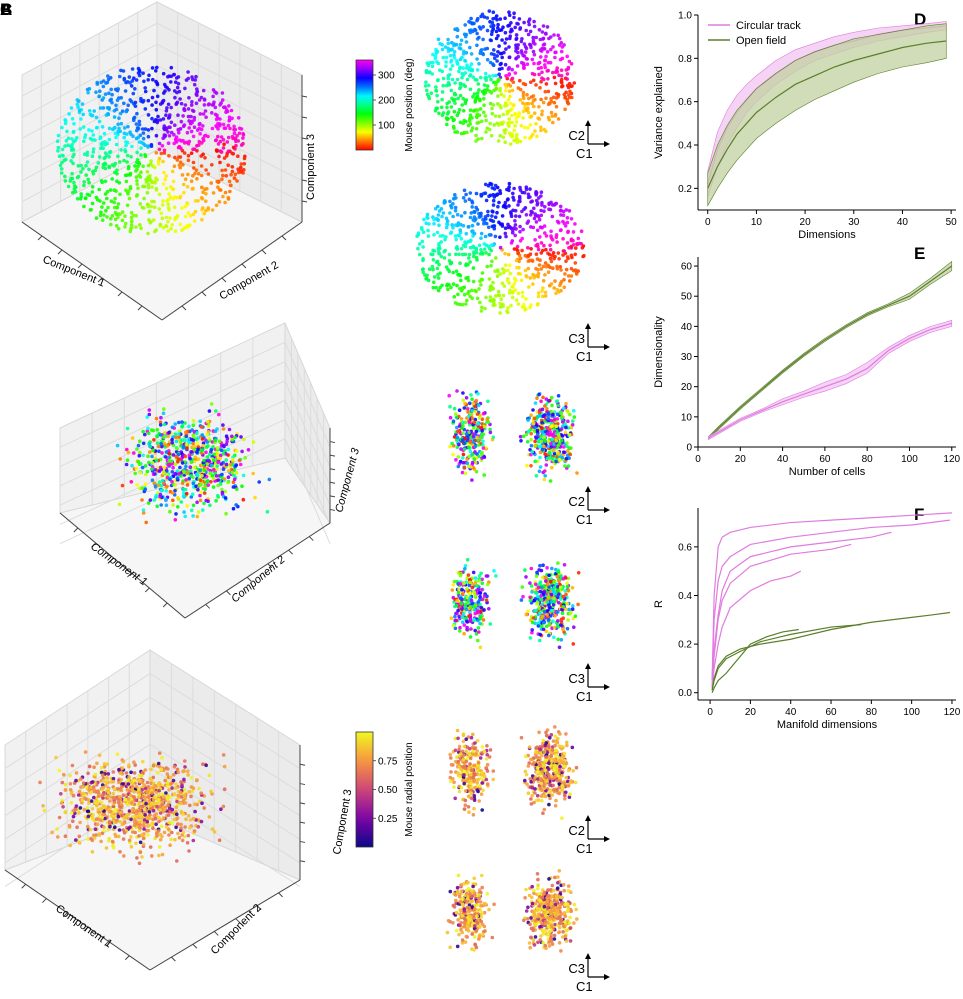  What do you see at coordinates (347, 480) in the screenshot?
I see `axis-label-component-3: Component 3` at bounding box center [347, 480].